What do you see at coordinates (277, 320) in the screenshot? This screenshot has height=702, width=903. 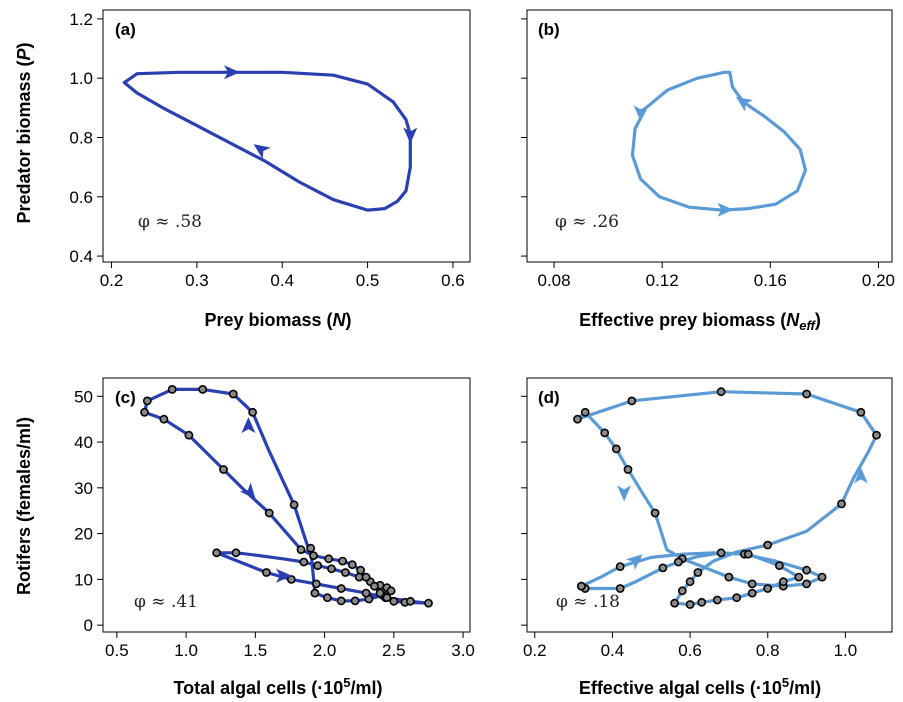 I see `panel-a-xlabel: Prey biomass (N)` at bounding box center [277, 320].